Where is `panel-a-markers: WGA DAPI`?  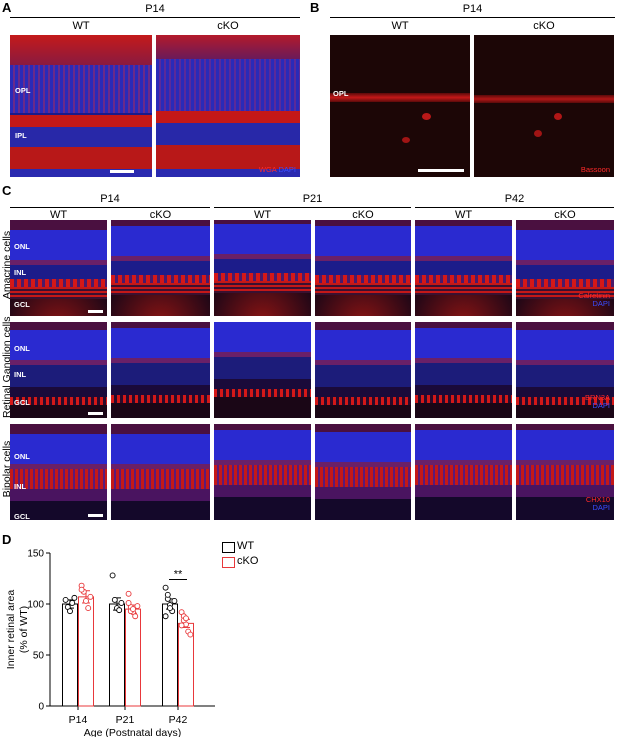
panel-a-markers: WGA DAPI is located at coordinates (277, 170).